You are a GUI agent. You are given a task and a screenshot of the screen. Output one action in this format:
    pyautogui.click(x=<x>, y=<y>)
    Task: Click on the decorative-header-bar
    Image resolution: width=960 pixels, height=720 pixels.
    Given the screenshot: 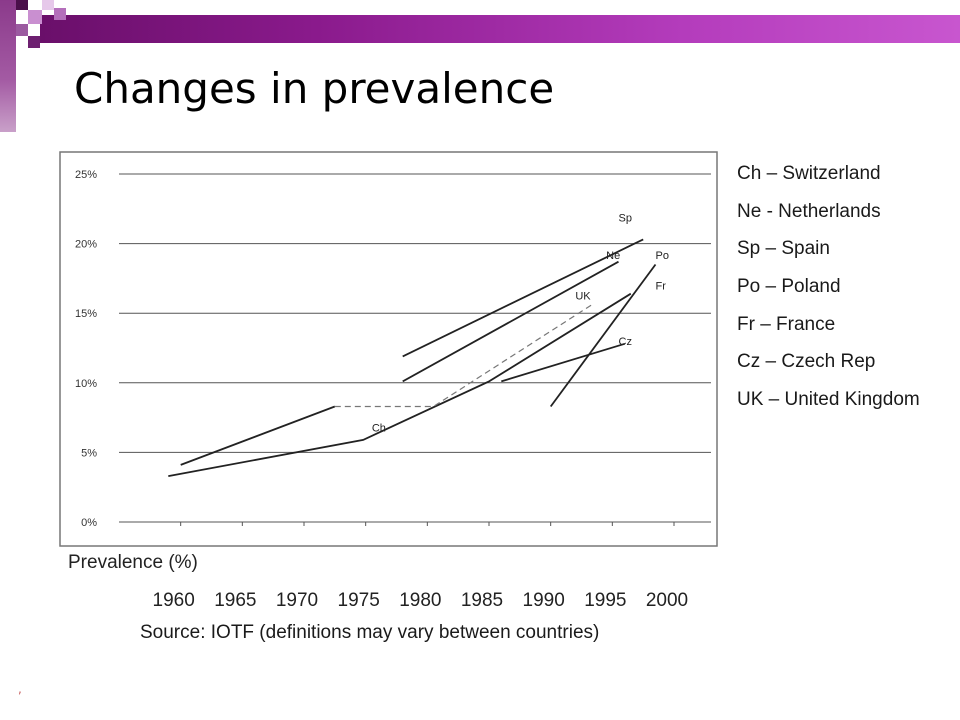 What is the action you would take?
    pyautogui.click(x=500, y=29)
    